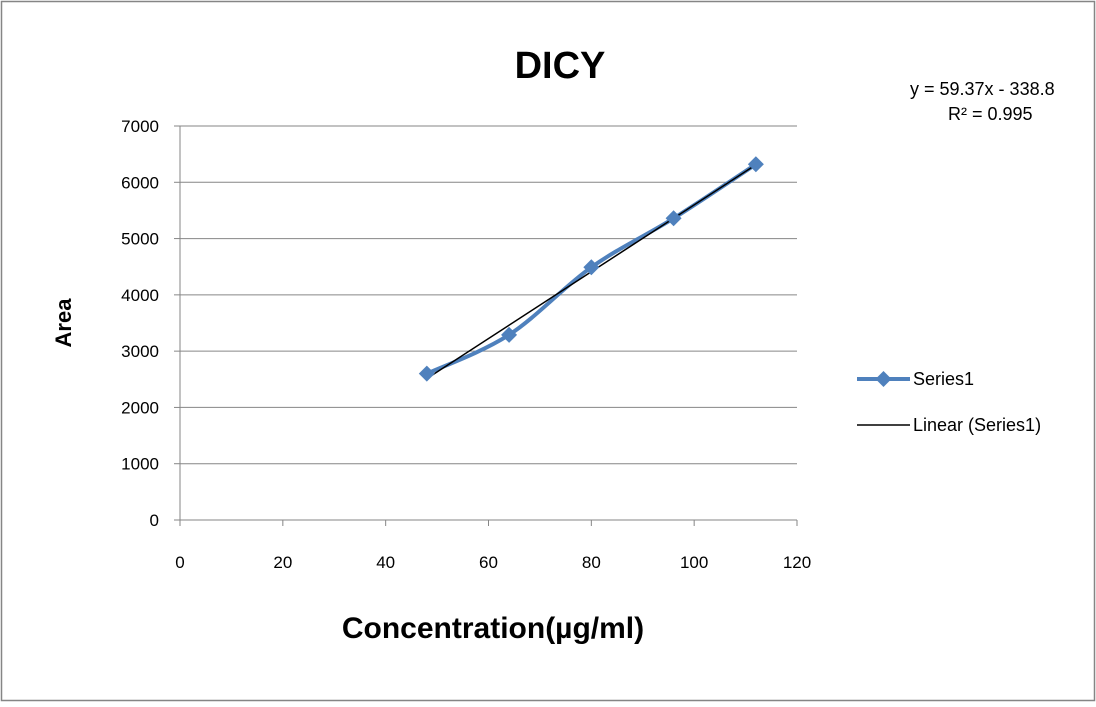  Describe the element at coordinates (943, 379) in the screenshot. I see `legend-series1-label: Series1` at that location.